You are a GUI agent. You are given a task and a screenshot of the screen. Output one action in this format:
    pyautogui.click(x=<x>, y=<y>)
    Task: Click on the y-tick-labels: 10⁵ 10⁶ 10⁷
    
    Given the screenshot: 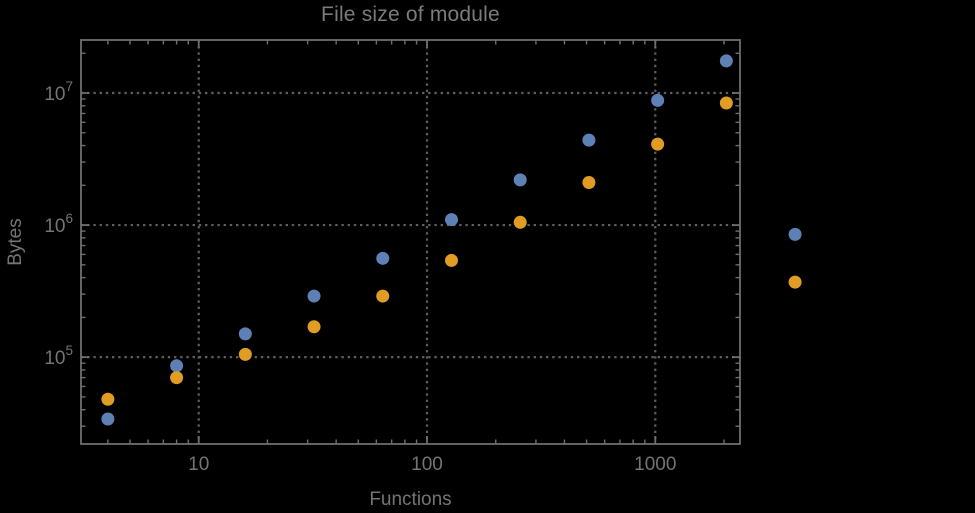 What is the action you would take?
    pyautogui.click(x=58, y=224)
    